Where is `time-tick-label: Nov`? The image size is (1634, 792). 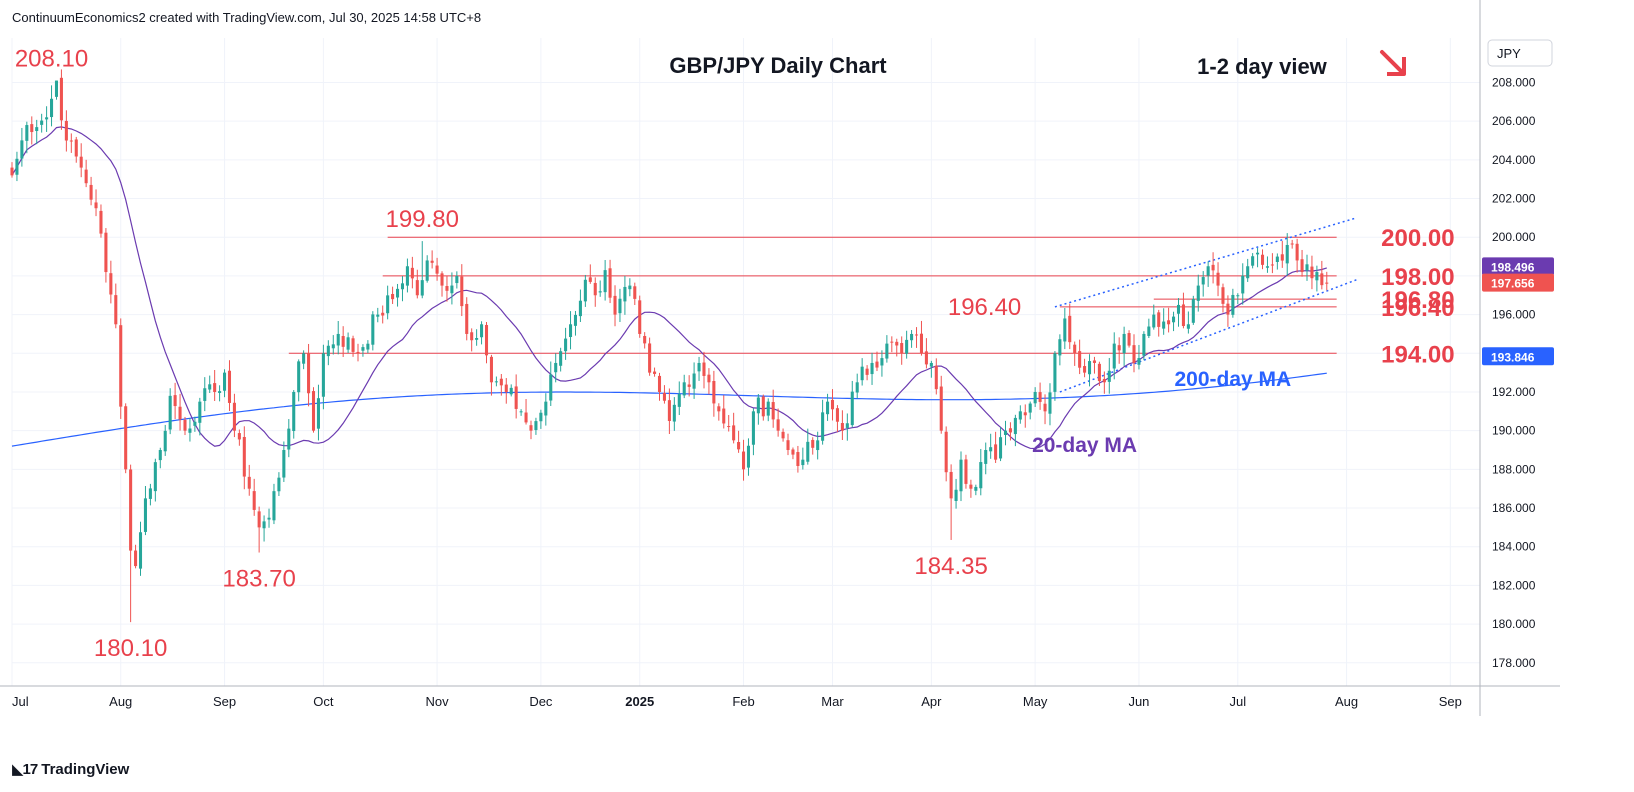 time-tick-label: Nov is located at coordinates (438, 701).